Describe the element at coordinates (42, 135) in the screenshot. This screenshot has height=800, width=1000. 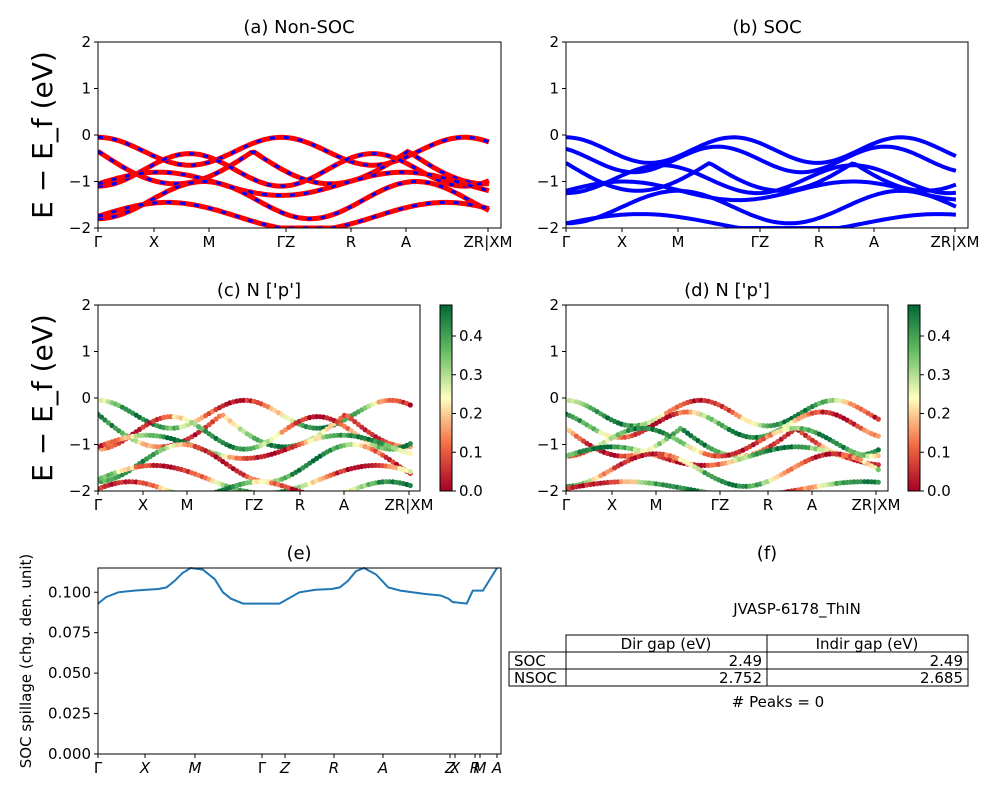
I see `panel-a-ylabel: E − E_f (eV)` at that location.